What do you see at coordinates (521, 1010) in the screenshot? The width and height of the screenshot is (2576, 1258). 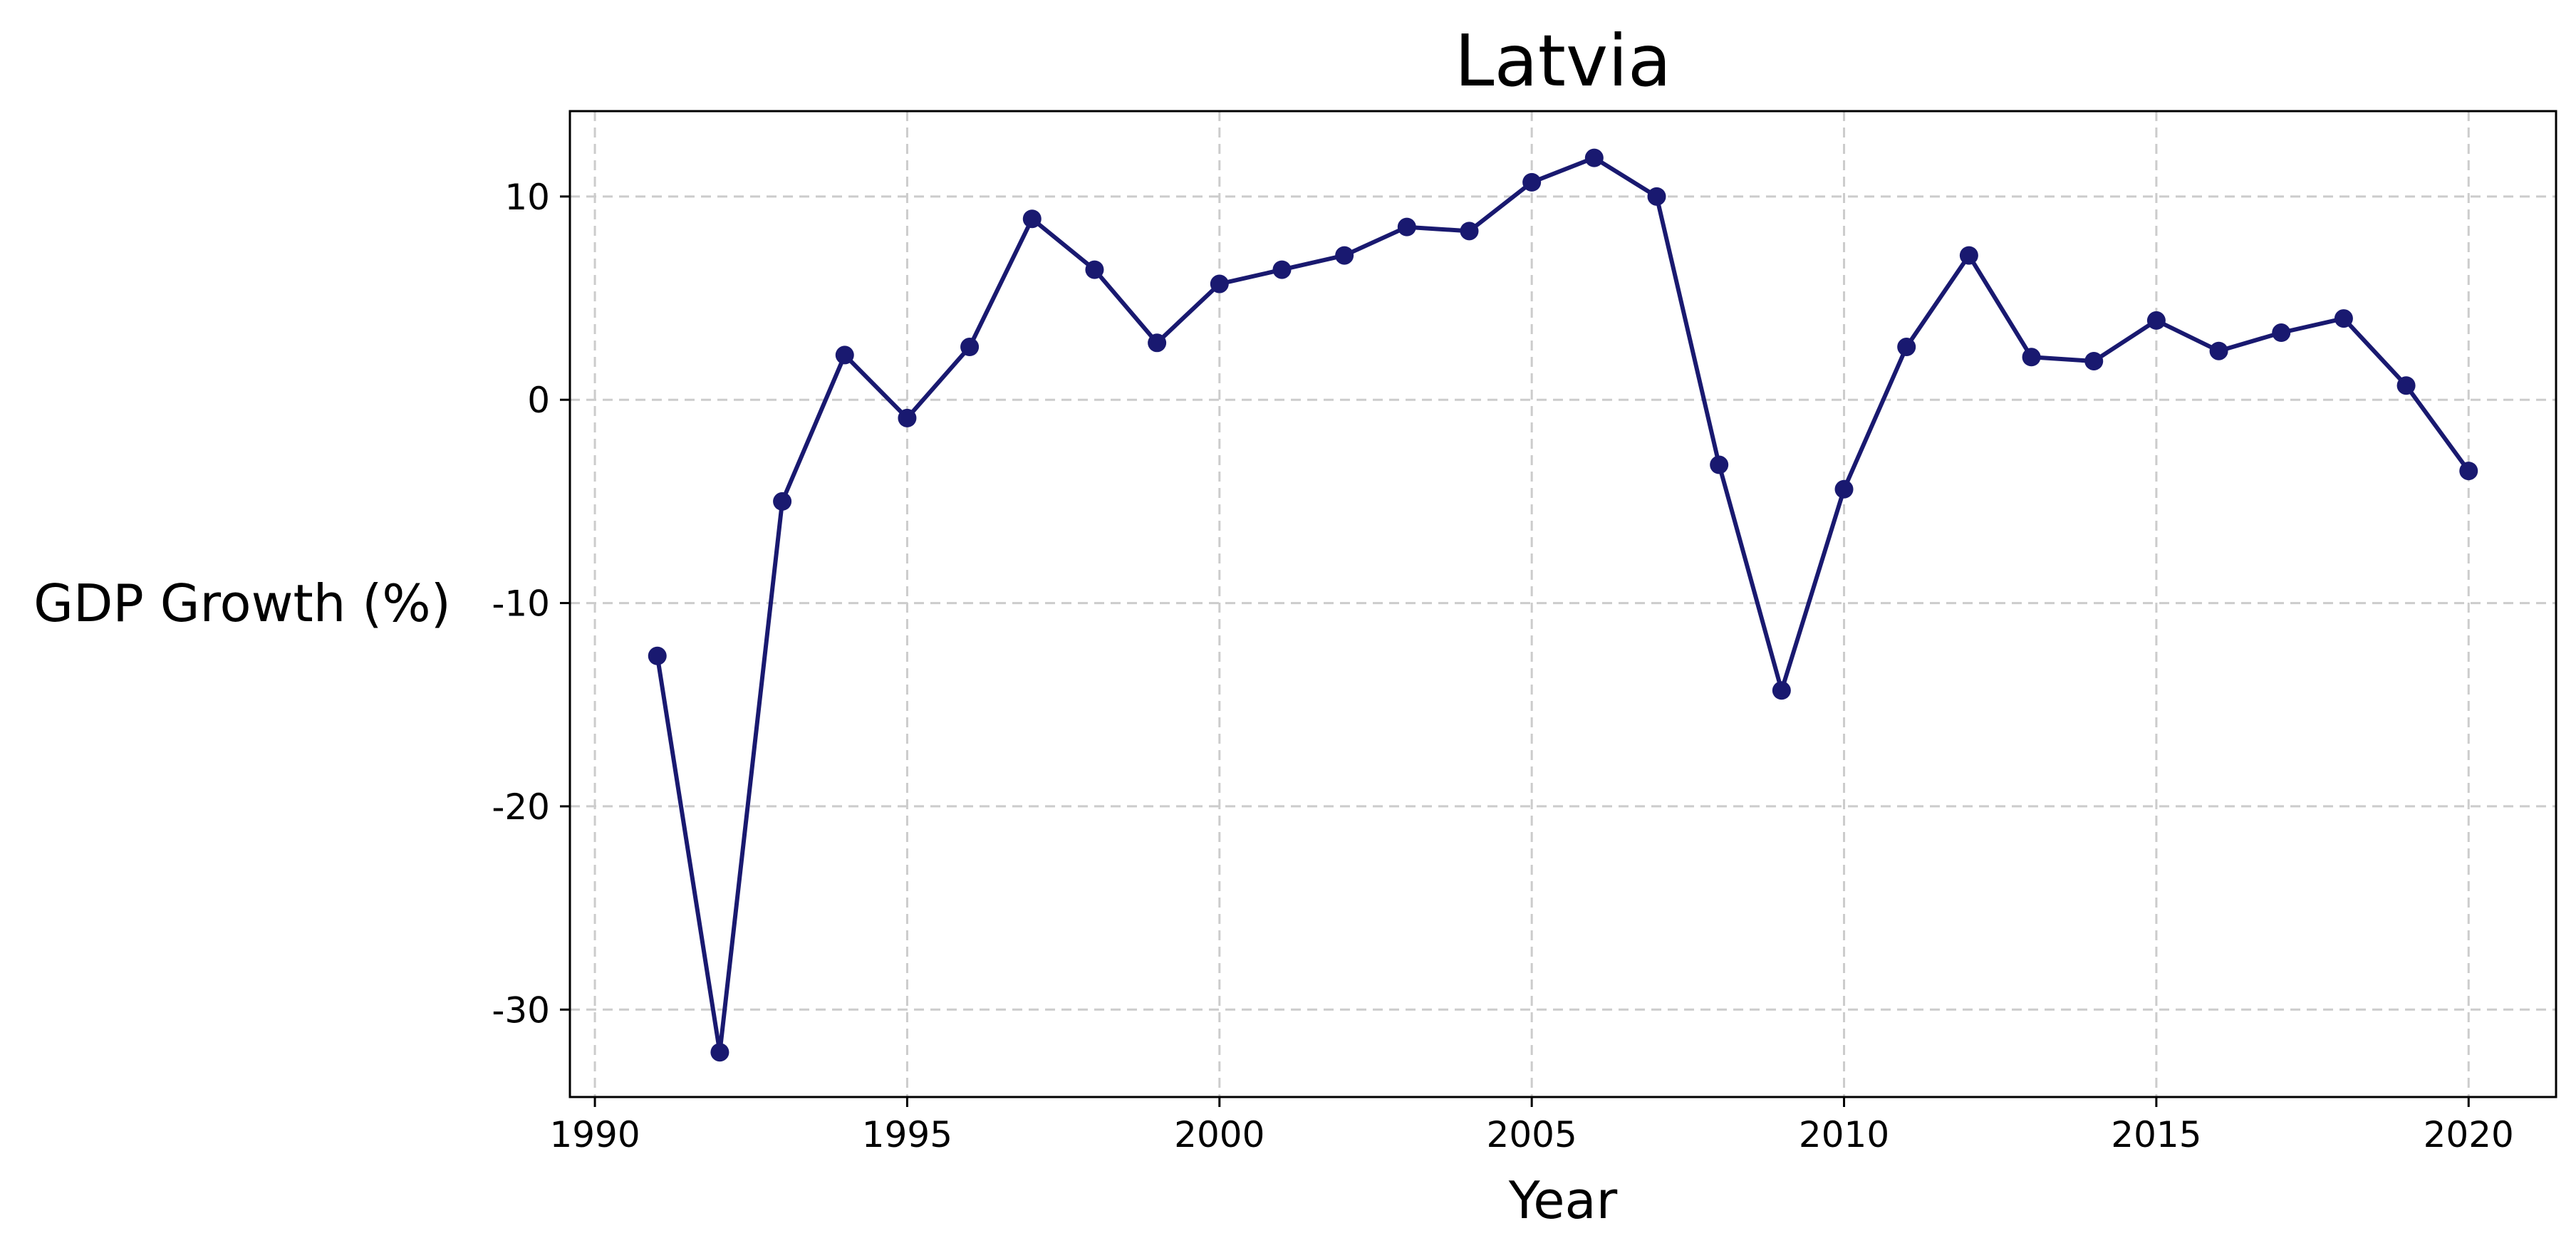 I see `y-tick-label: -30` at bounding box center [521, 1010].